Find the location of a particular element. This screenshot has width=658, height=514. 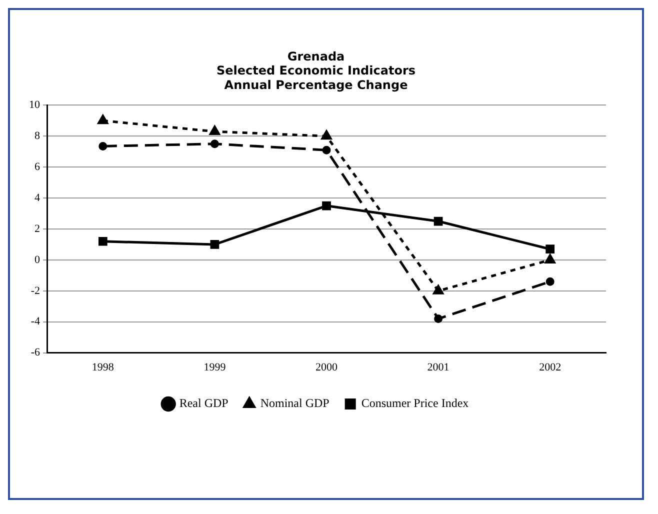

chart-title: Grenada Selected Economic Indicators Annual Percentage Change is located at coordinates (316, 70).